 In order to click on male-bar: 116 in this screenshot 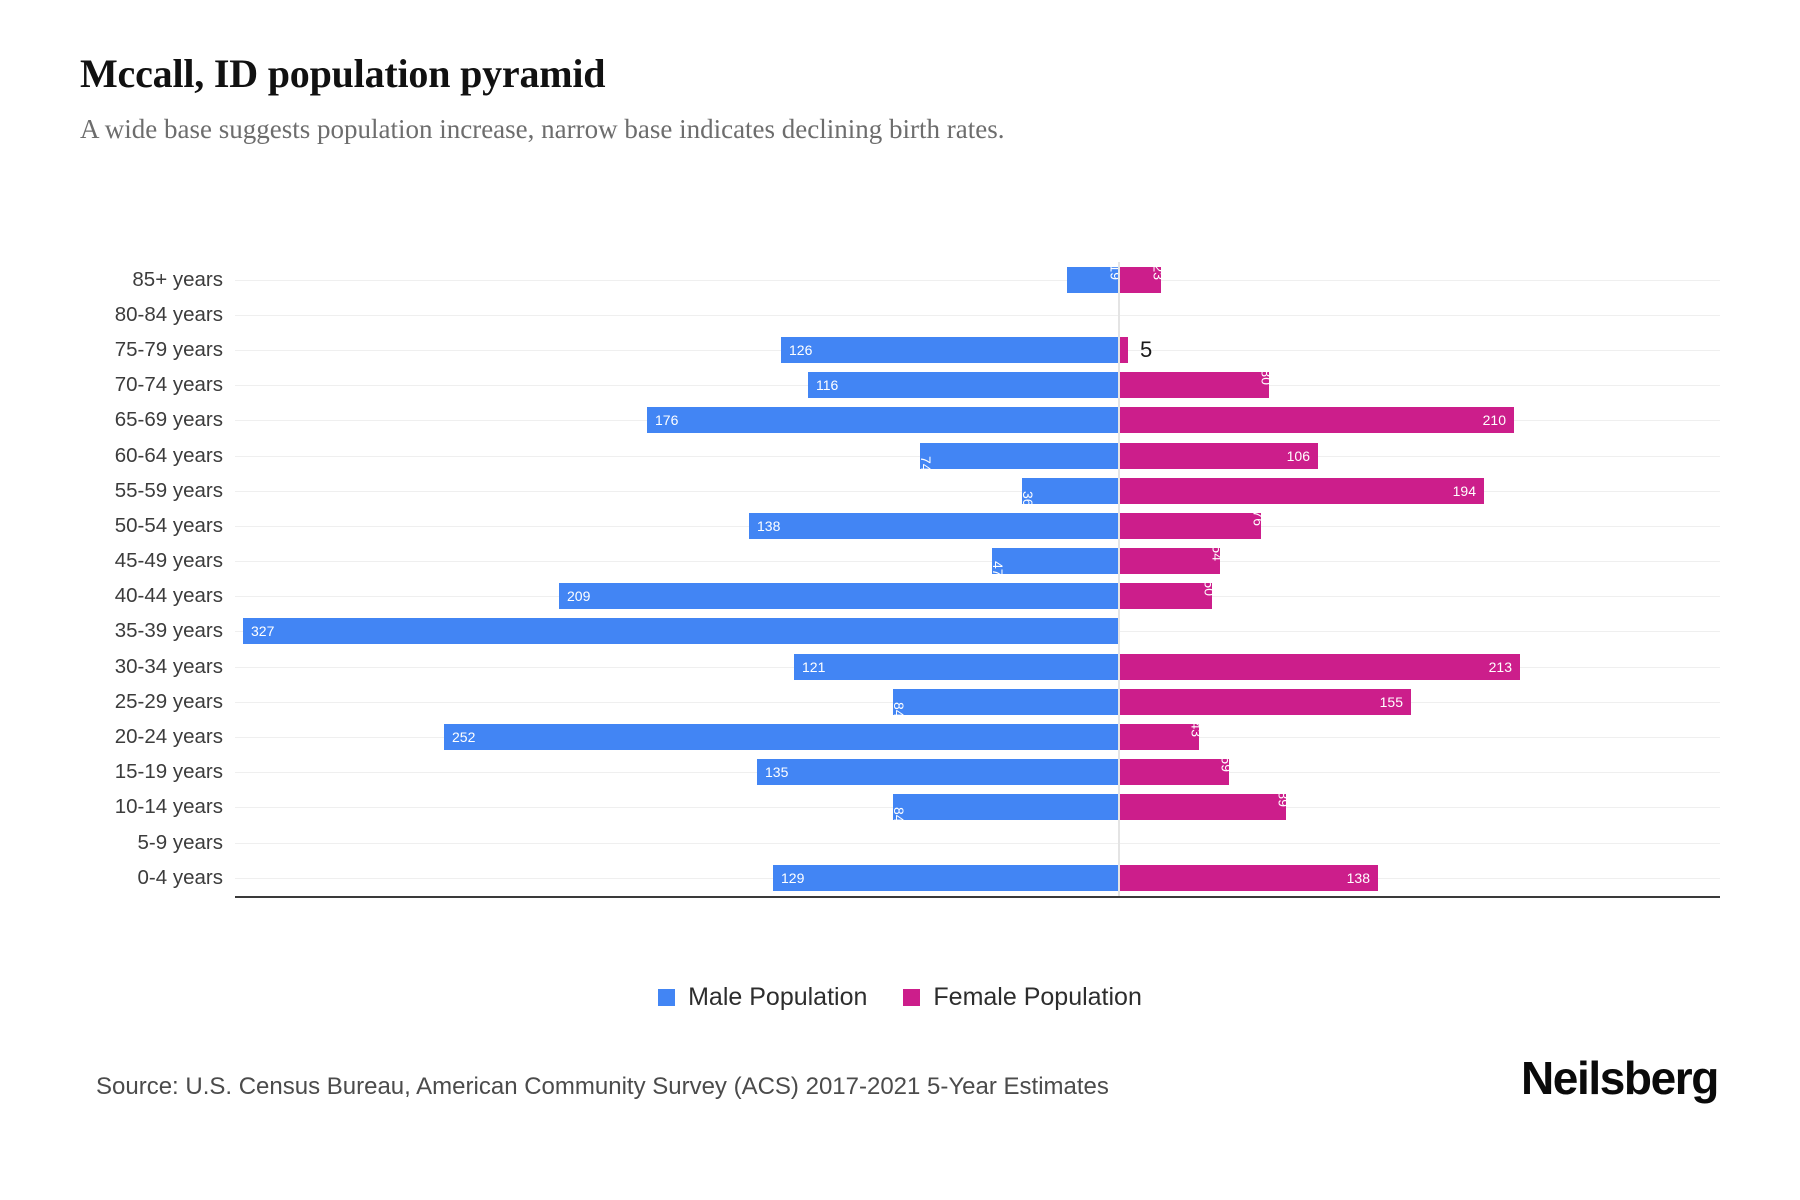, I will do `click(963, 385)`.